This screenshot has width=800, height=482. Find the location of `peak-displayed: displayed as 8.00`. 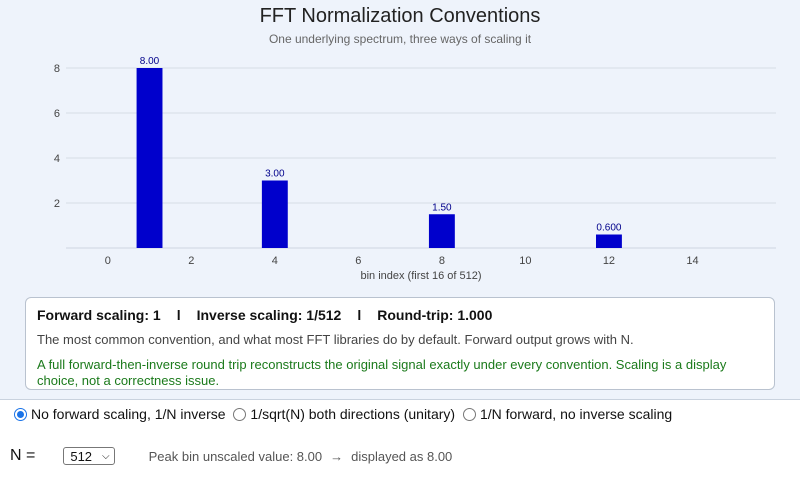

peak-displayed: displayed as 8.00 is located at coordinates (402, 456).